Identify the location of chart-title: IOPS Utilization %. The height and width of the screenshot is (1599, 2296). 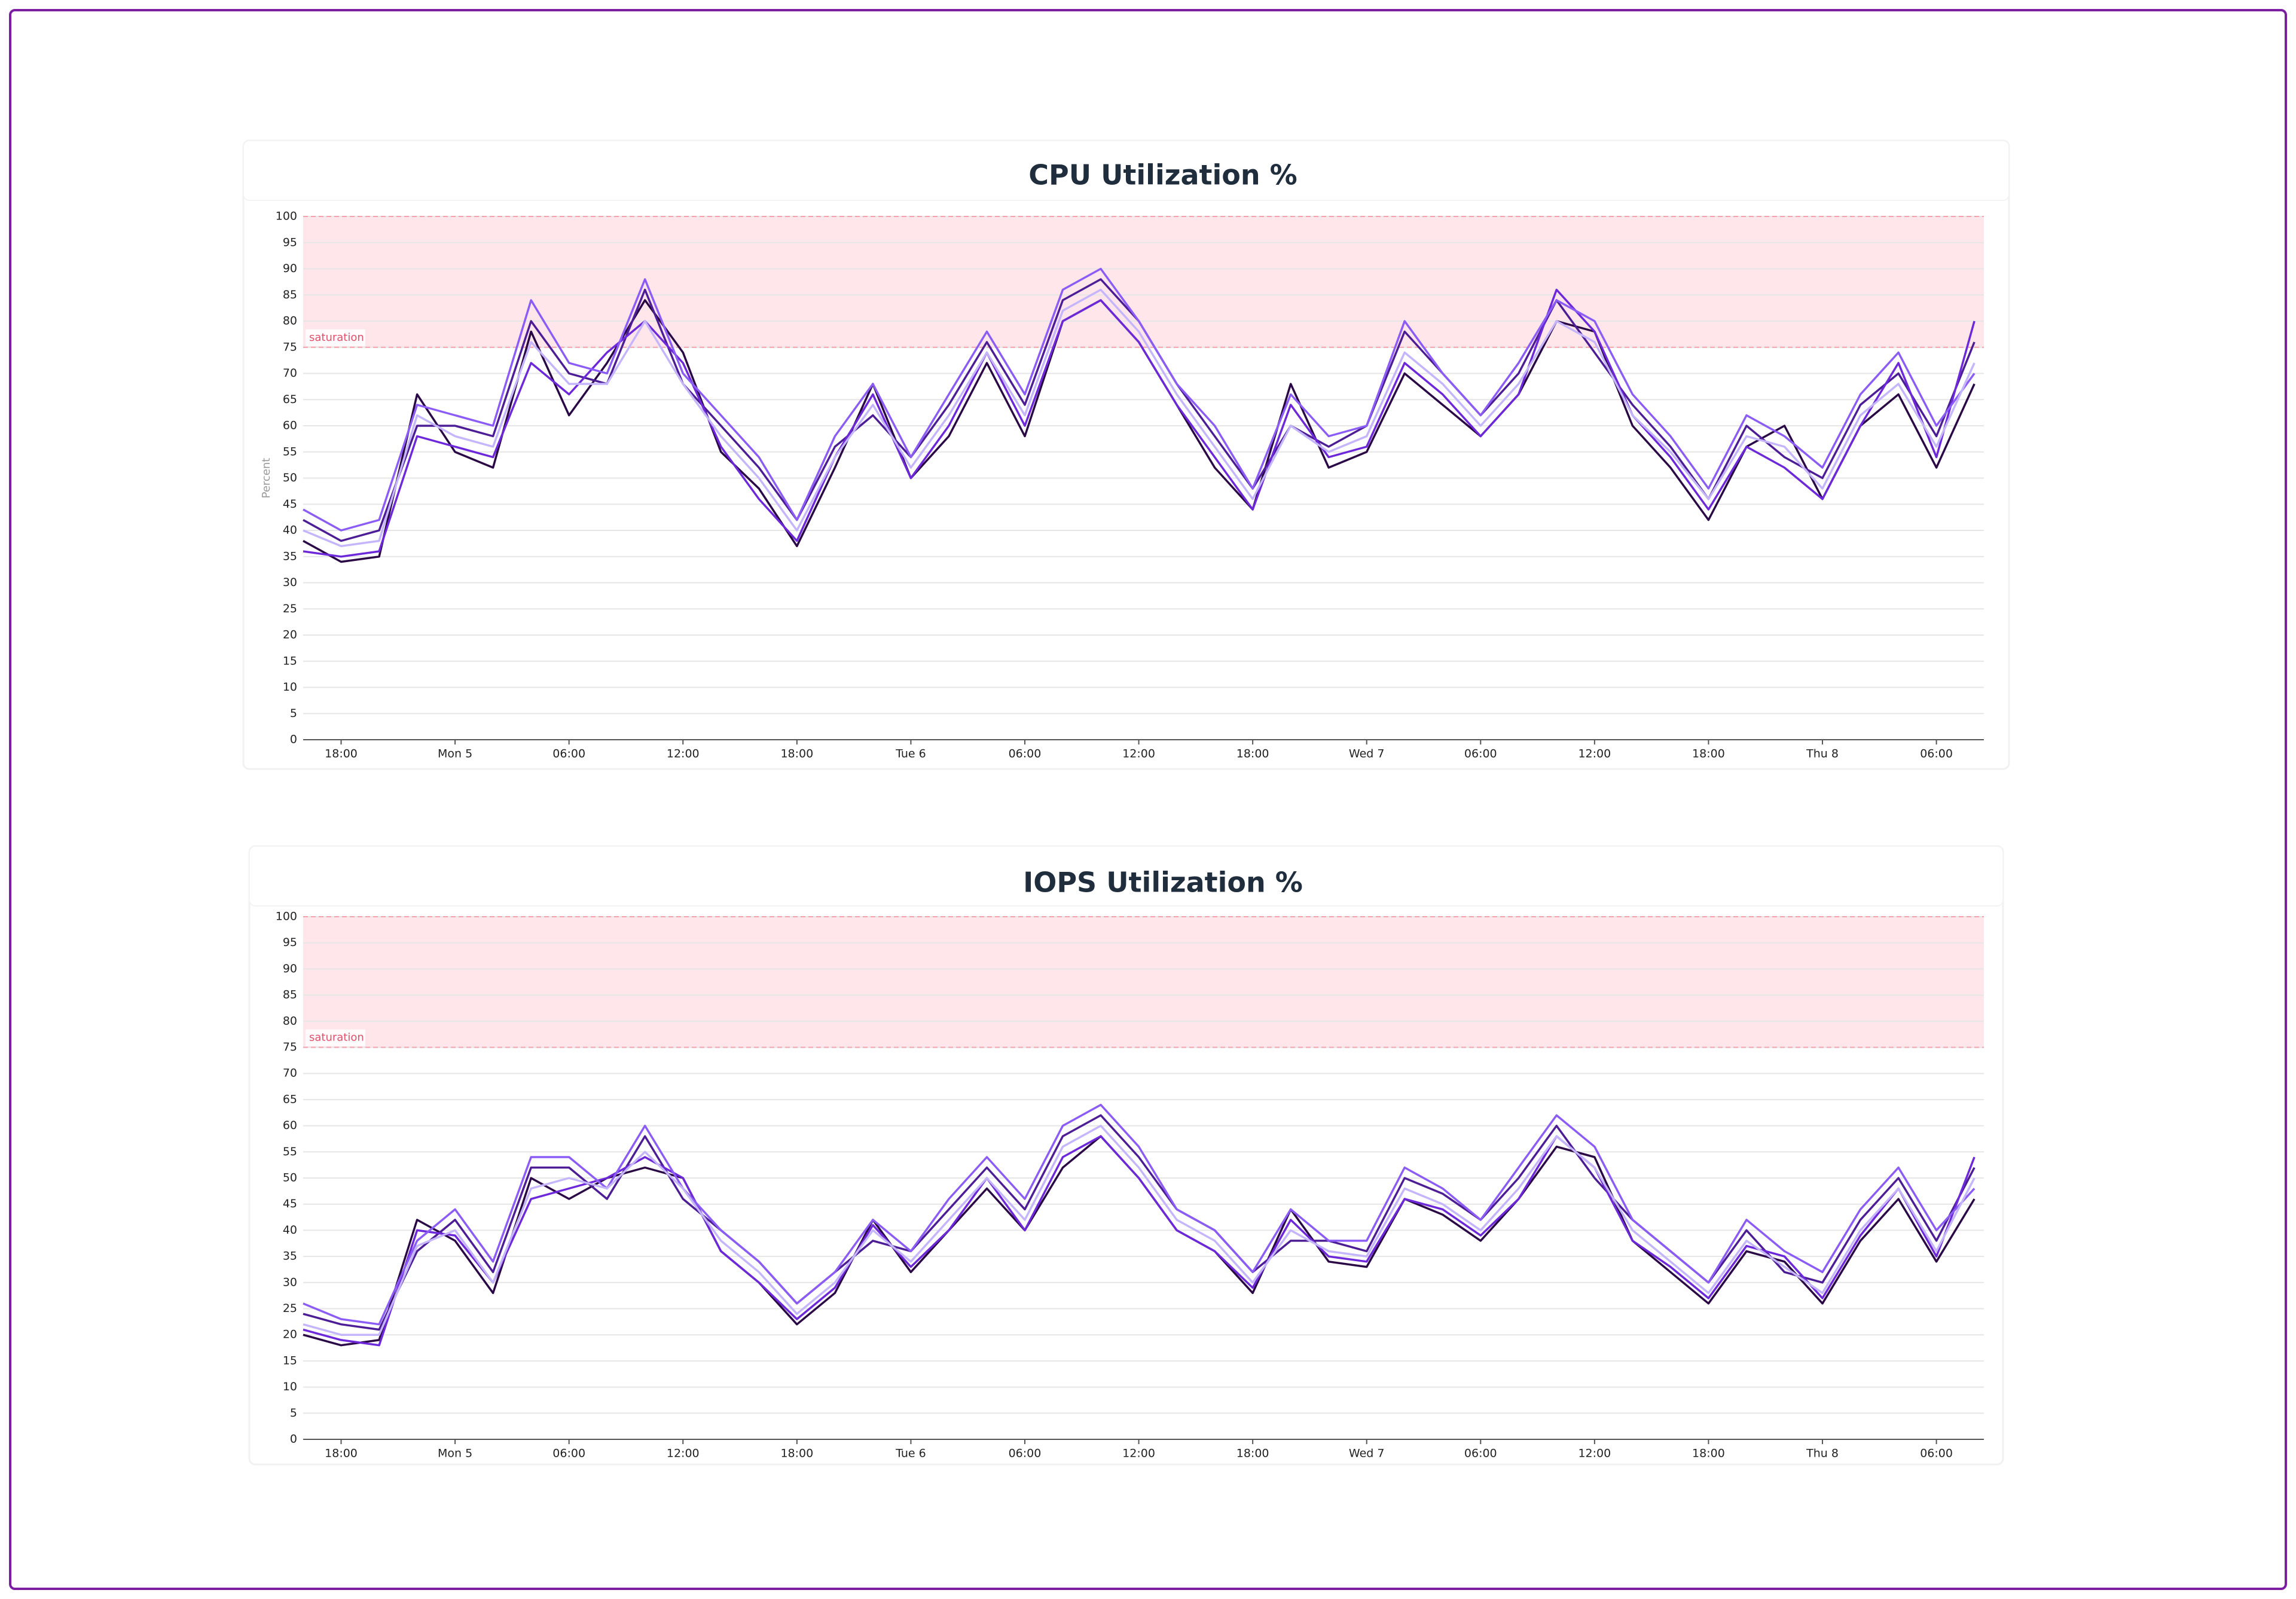
(1163, 882).